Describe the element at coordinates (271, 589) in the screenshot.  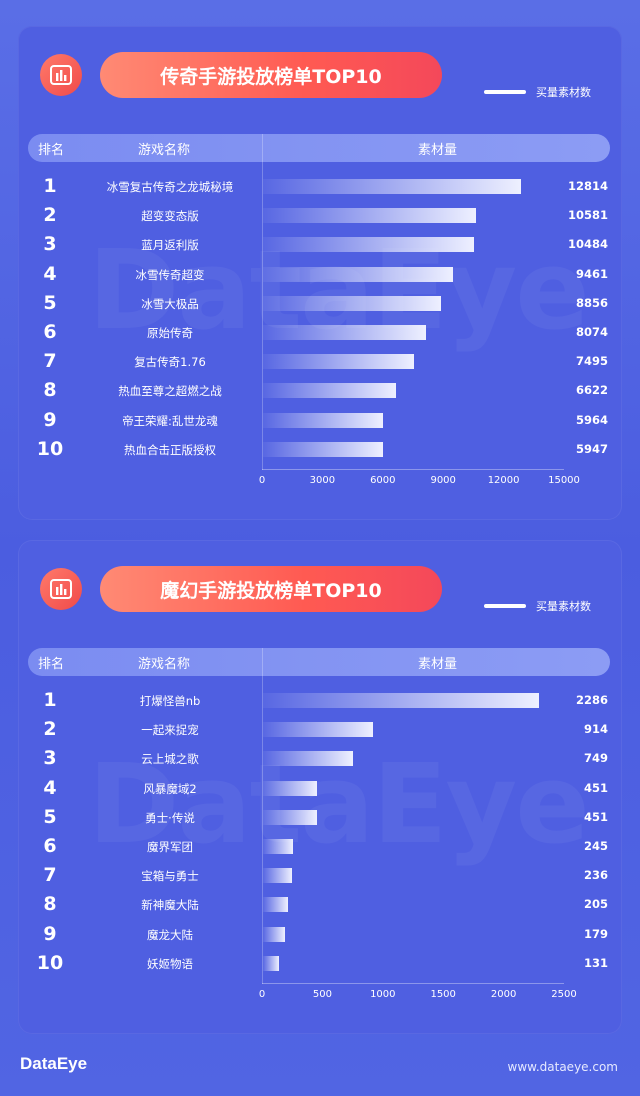
I see `chart-title: 魔幻手游投放榜单TOP10` at that location.